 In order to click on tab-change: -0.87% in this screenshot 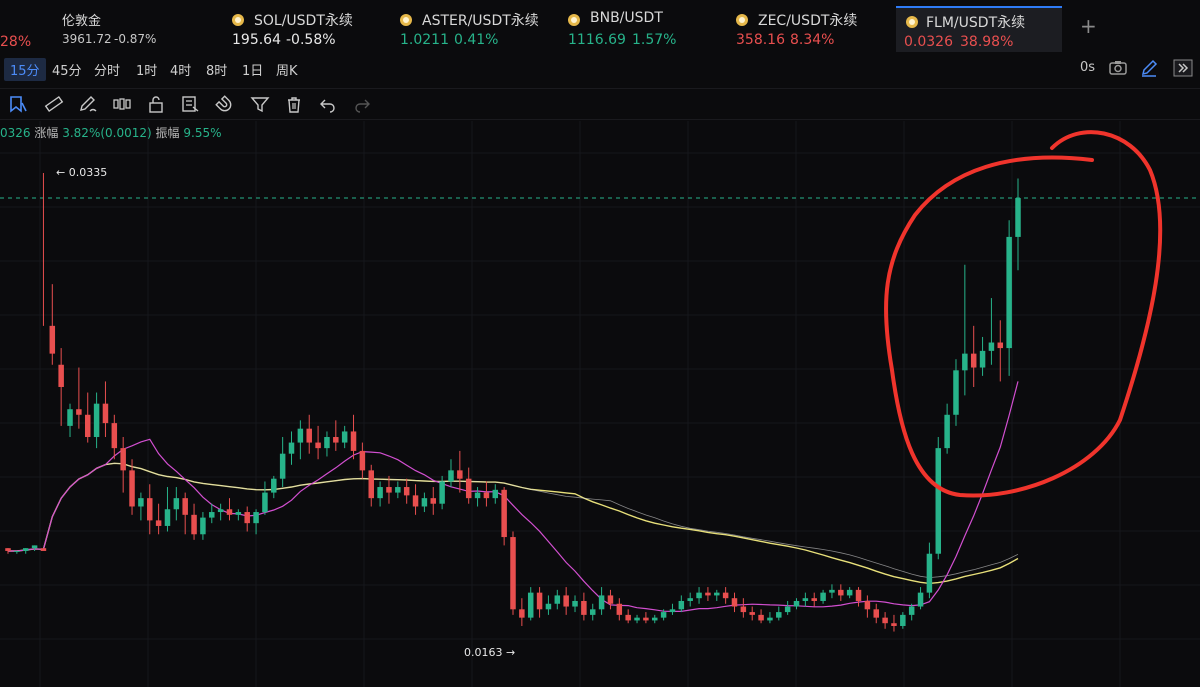, I will do `click(135, 39)`.